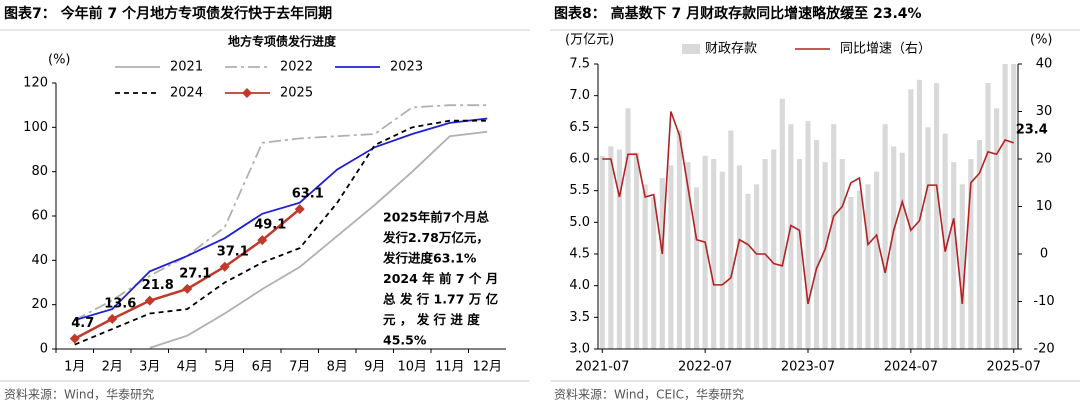  I want to click on y-tick-label: 120, so click(35, 83).